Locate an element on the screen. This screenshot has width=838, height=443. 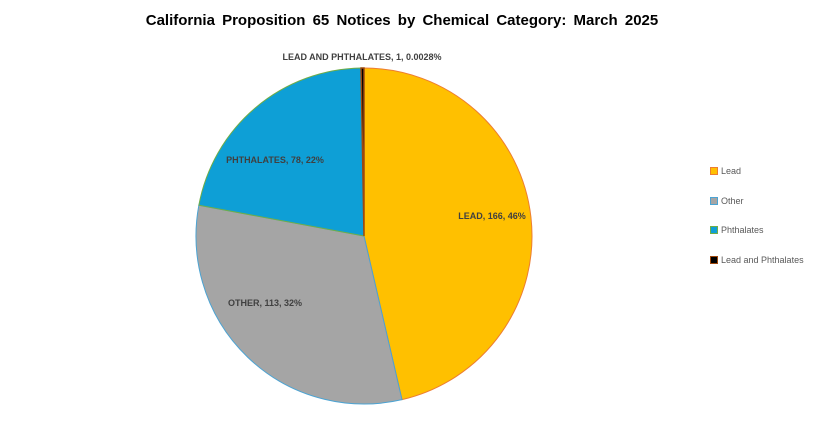
legend-item: Lead is located at coordinates (757, 171).